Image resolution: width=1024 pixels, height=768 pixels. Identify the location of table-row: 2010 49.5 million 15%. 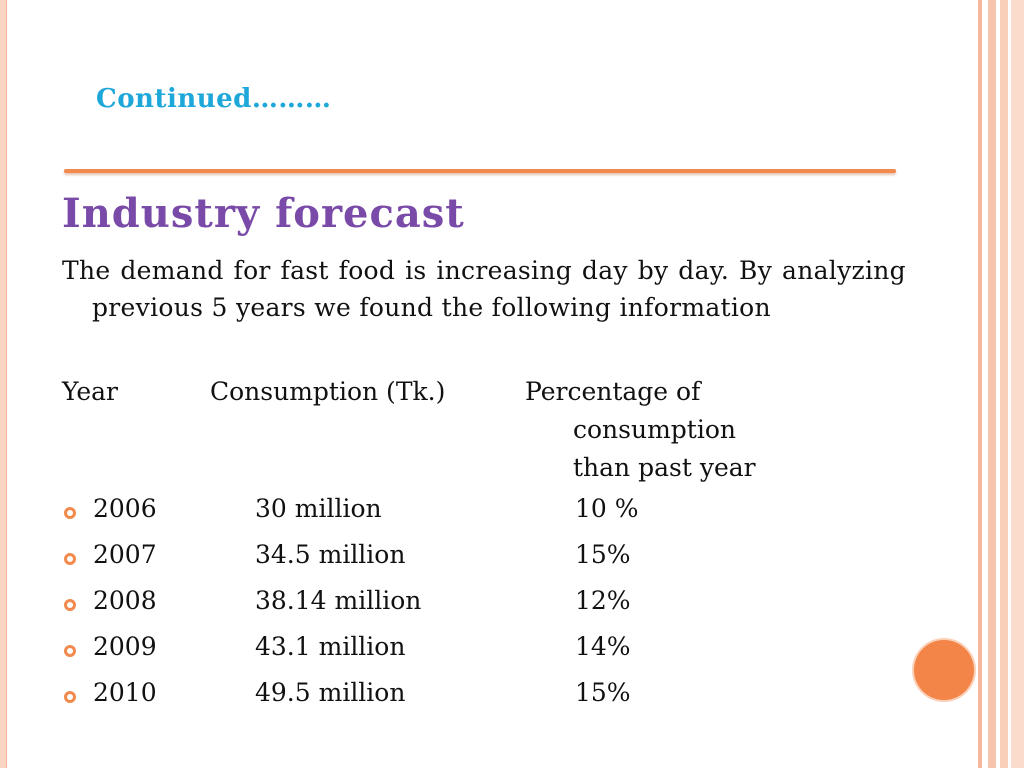
(472, 698).